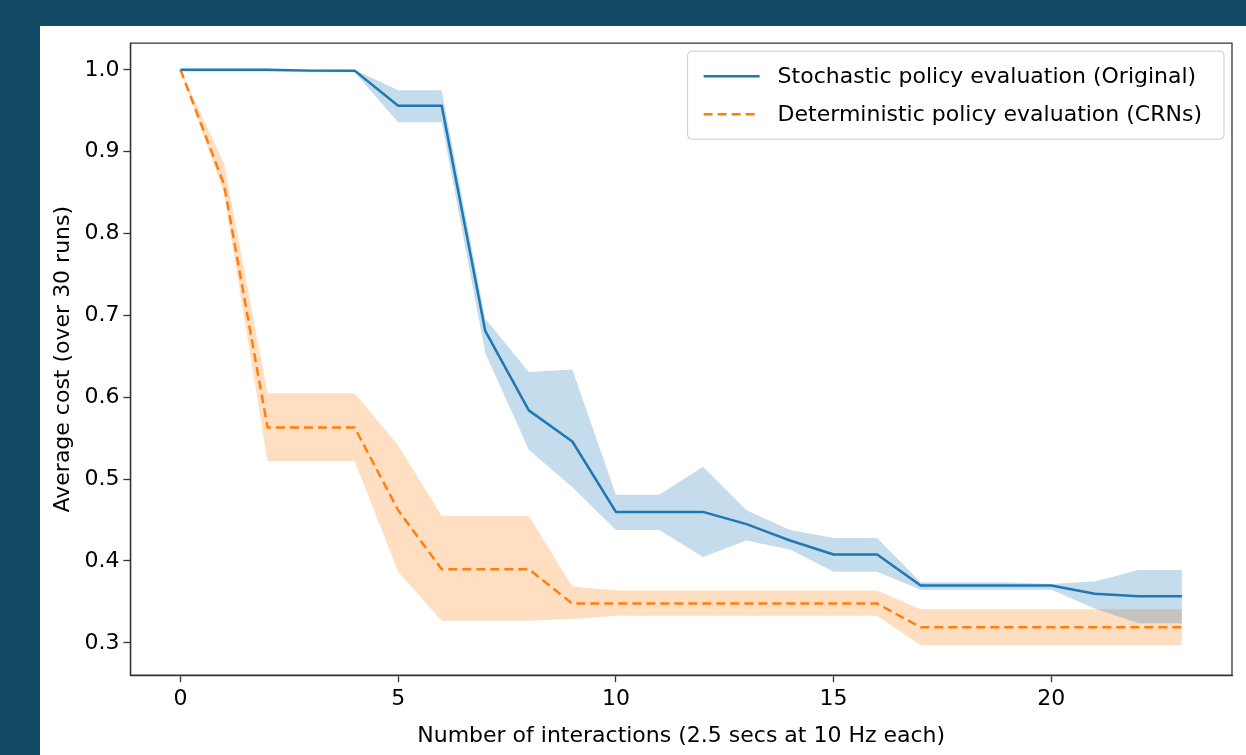 This screenshot has width=1246, height=755. Describe the element at coordinates (1051, 698) in the screenshot. I see `x-tick-label: 20` at that location.